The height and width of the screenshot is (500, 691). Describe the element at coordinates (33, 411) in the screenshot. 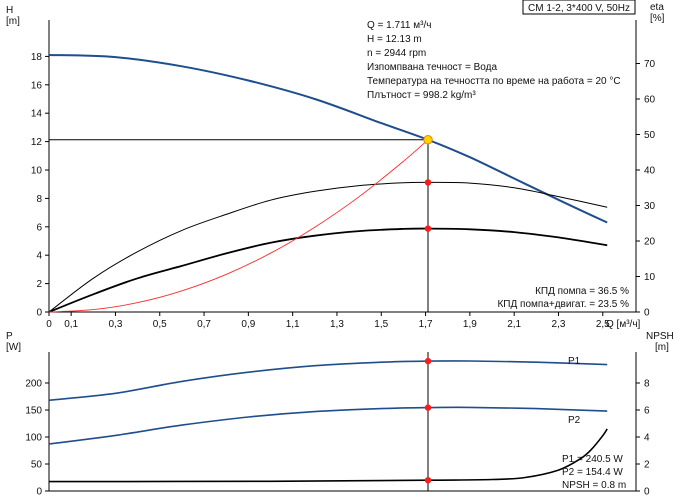

I see `p-tick-label: 150` at that location.